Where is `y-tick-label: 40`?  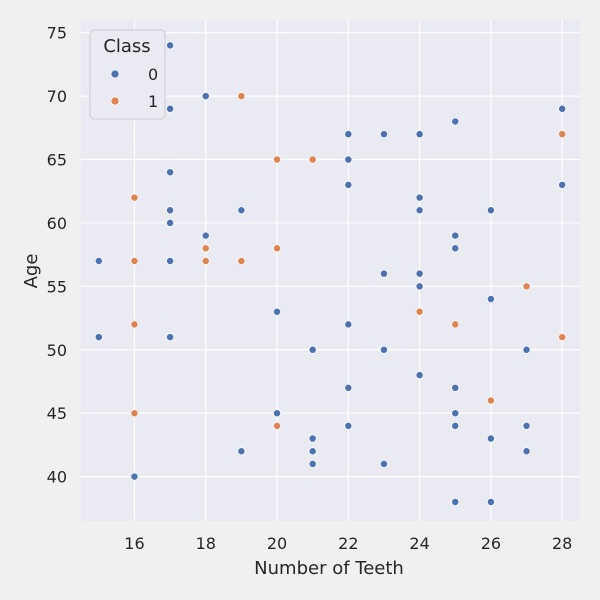 y-tick-label: 40 is located at coordinates (57, 477).